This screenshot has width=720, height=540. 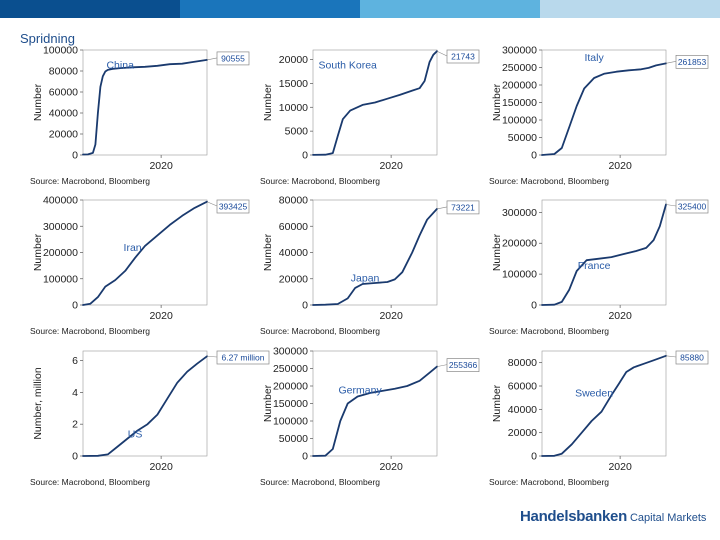 I want to click on callout-value: 393425, so click(x=233, y=207).